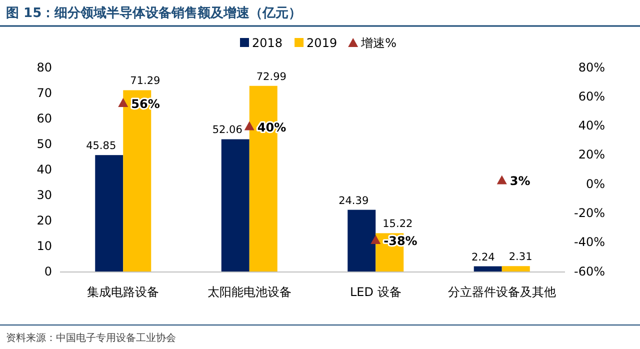  I want to click on x-tick-label: 分立器件设备及其他, so click(502, 292).